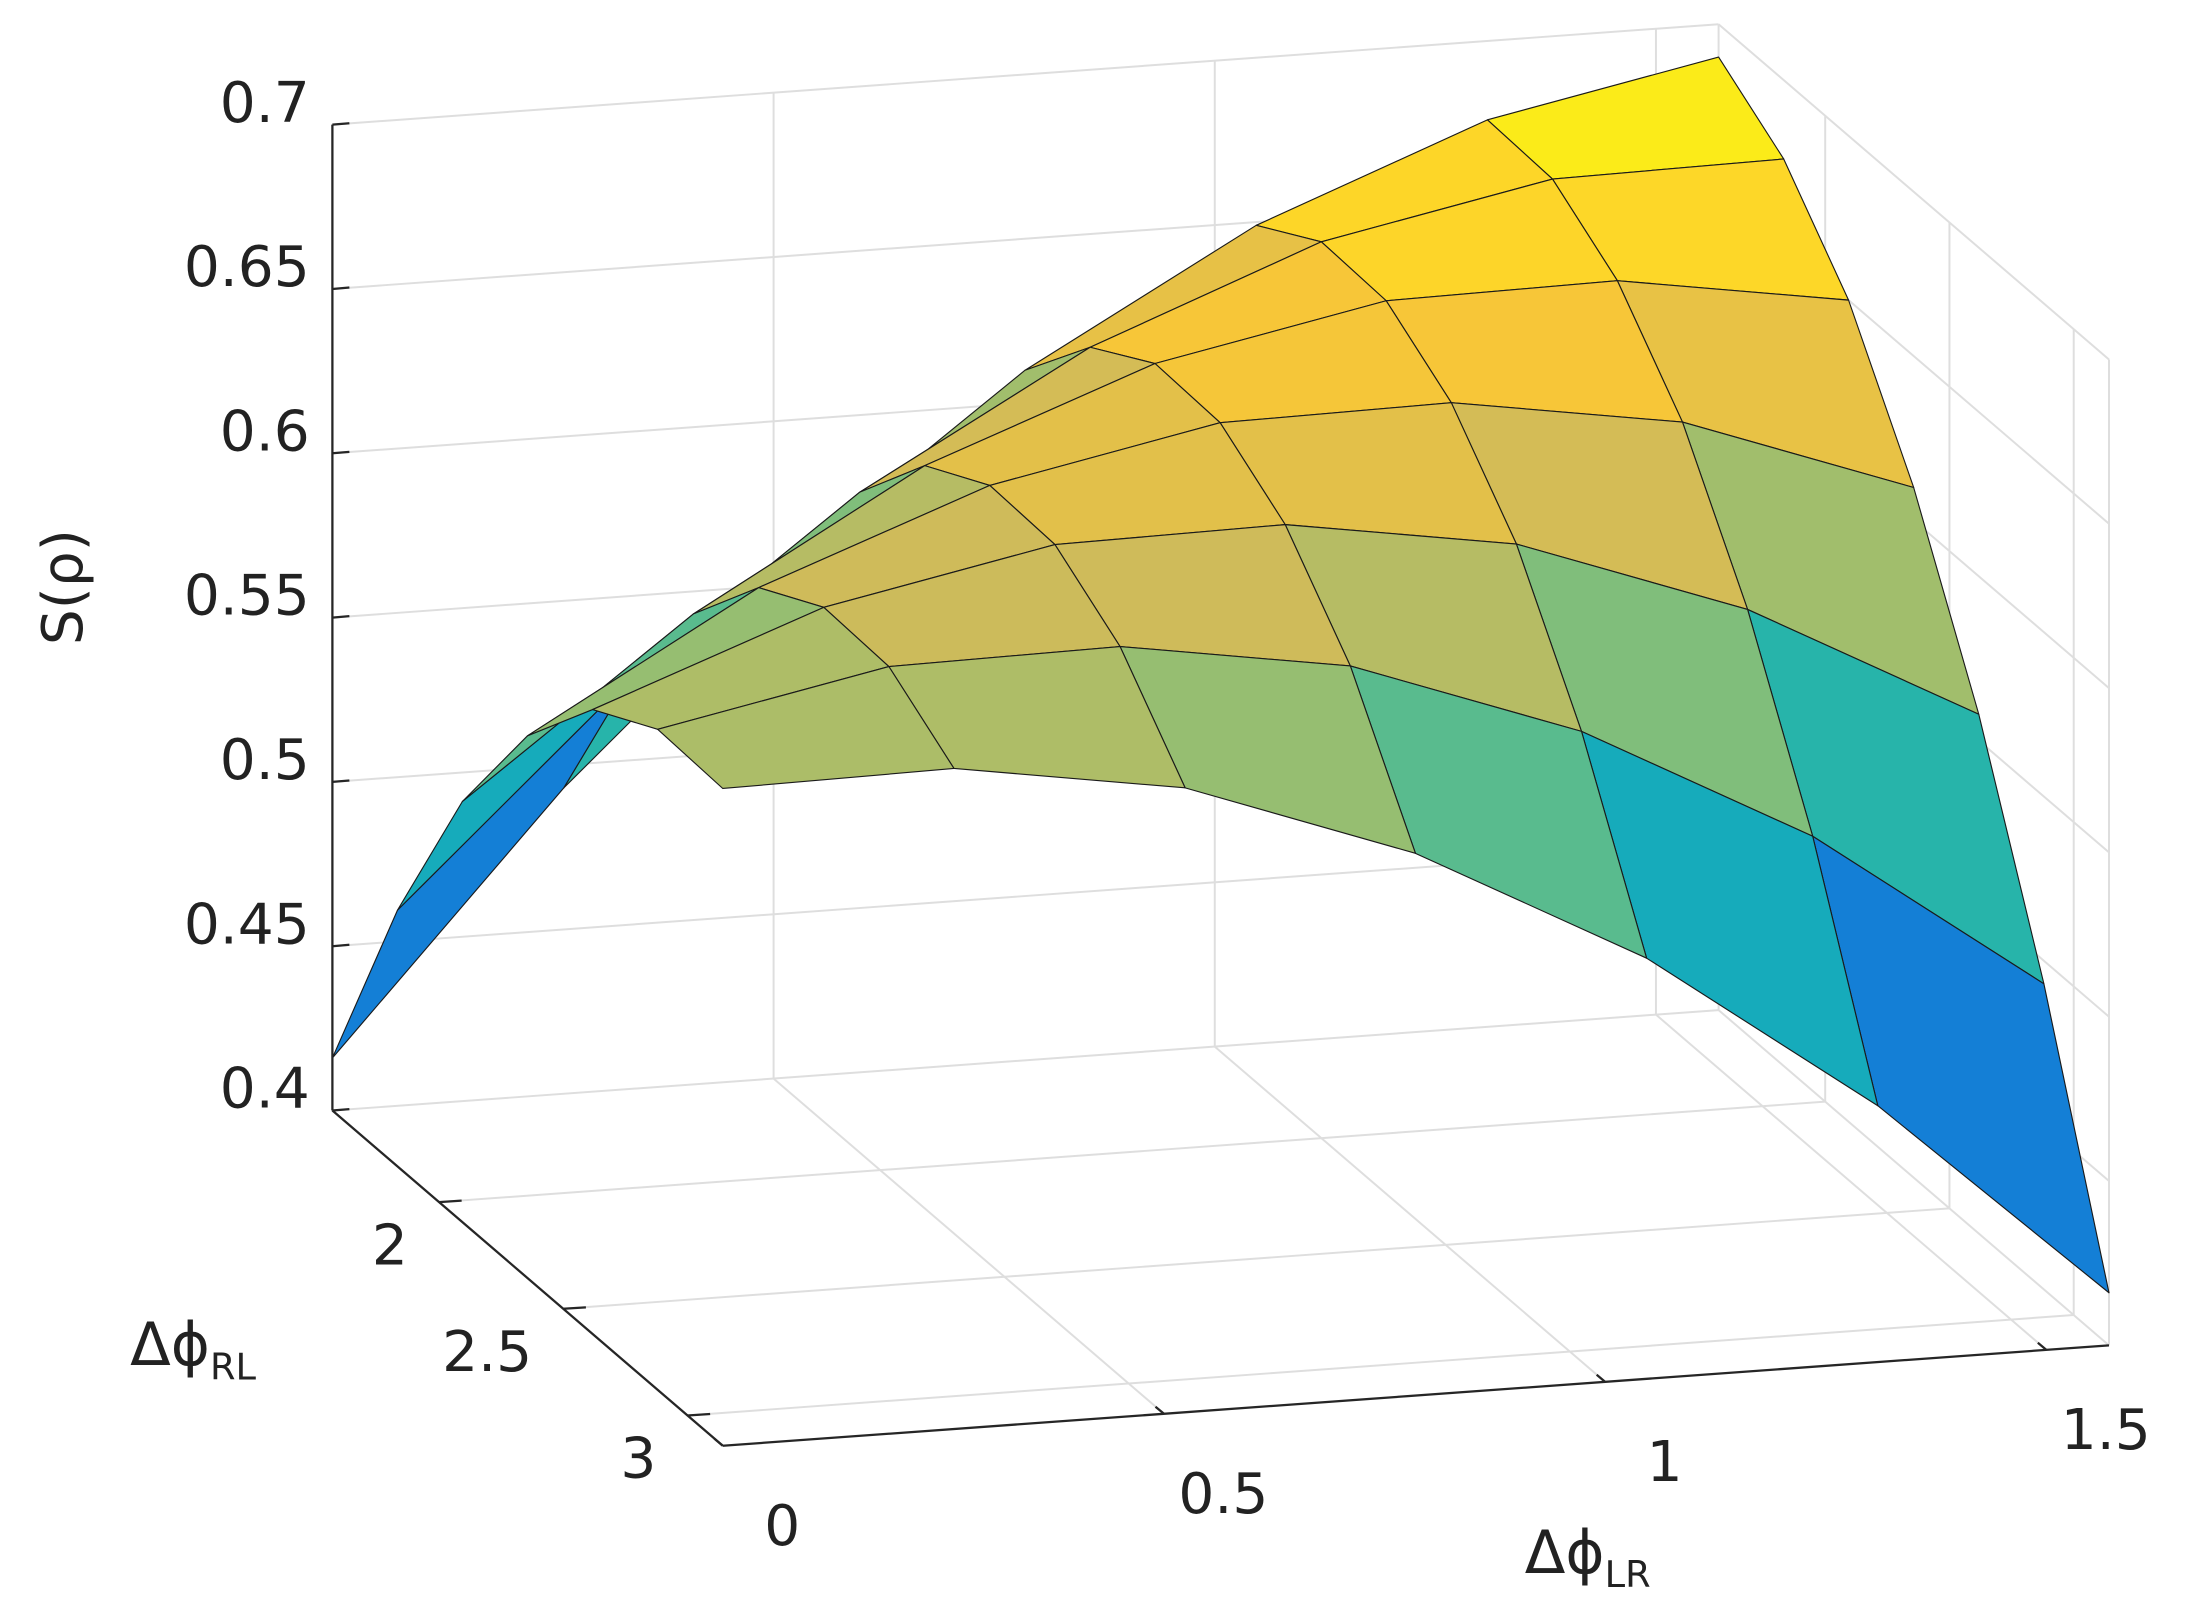  I want to click on z-axis-label: S(ρ), so click(63, 587).